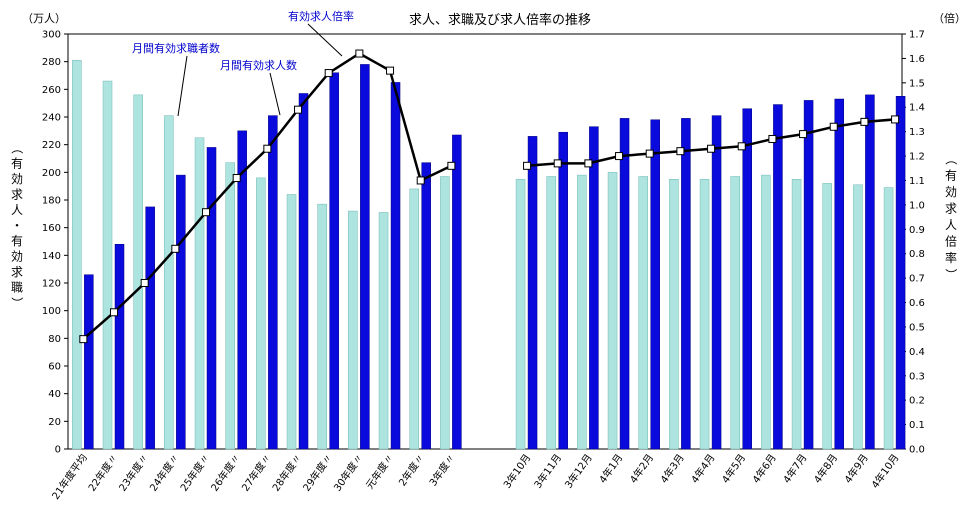 The height and width of the screenshot is (517, 967). What do you see at coordinates (51, 145) in the screenshot?
I see `left-tick-label: 220` at bounding box center [51, 145].